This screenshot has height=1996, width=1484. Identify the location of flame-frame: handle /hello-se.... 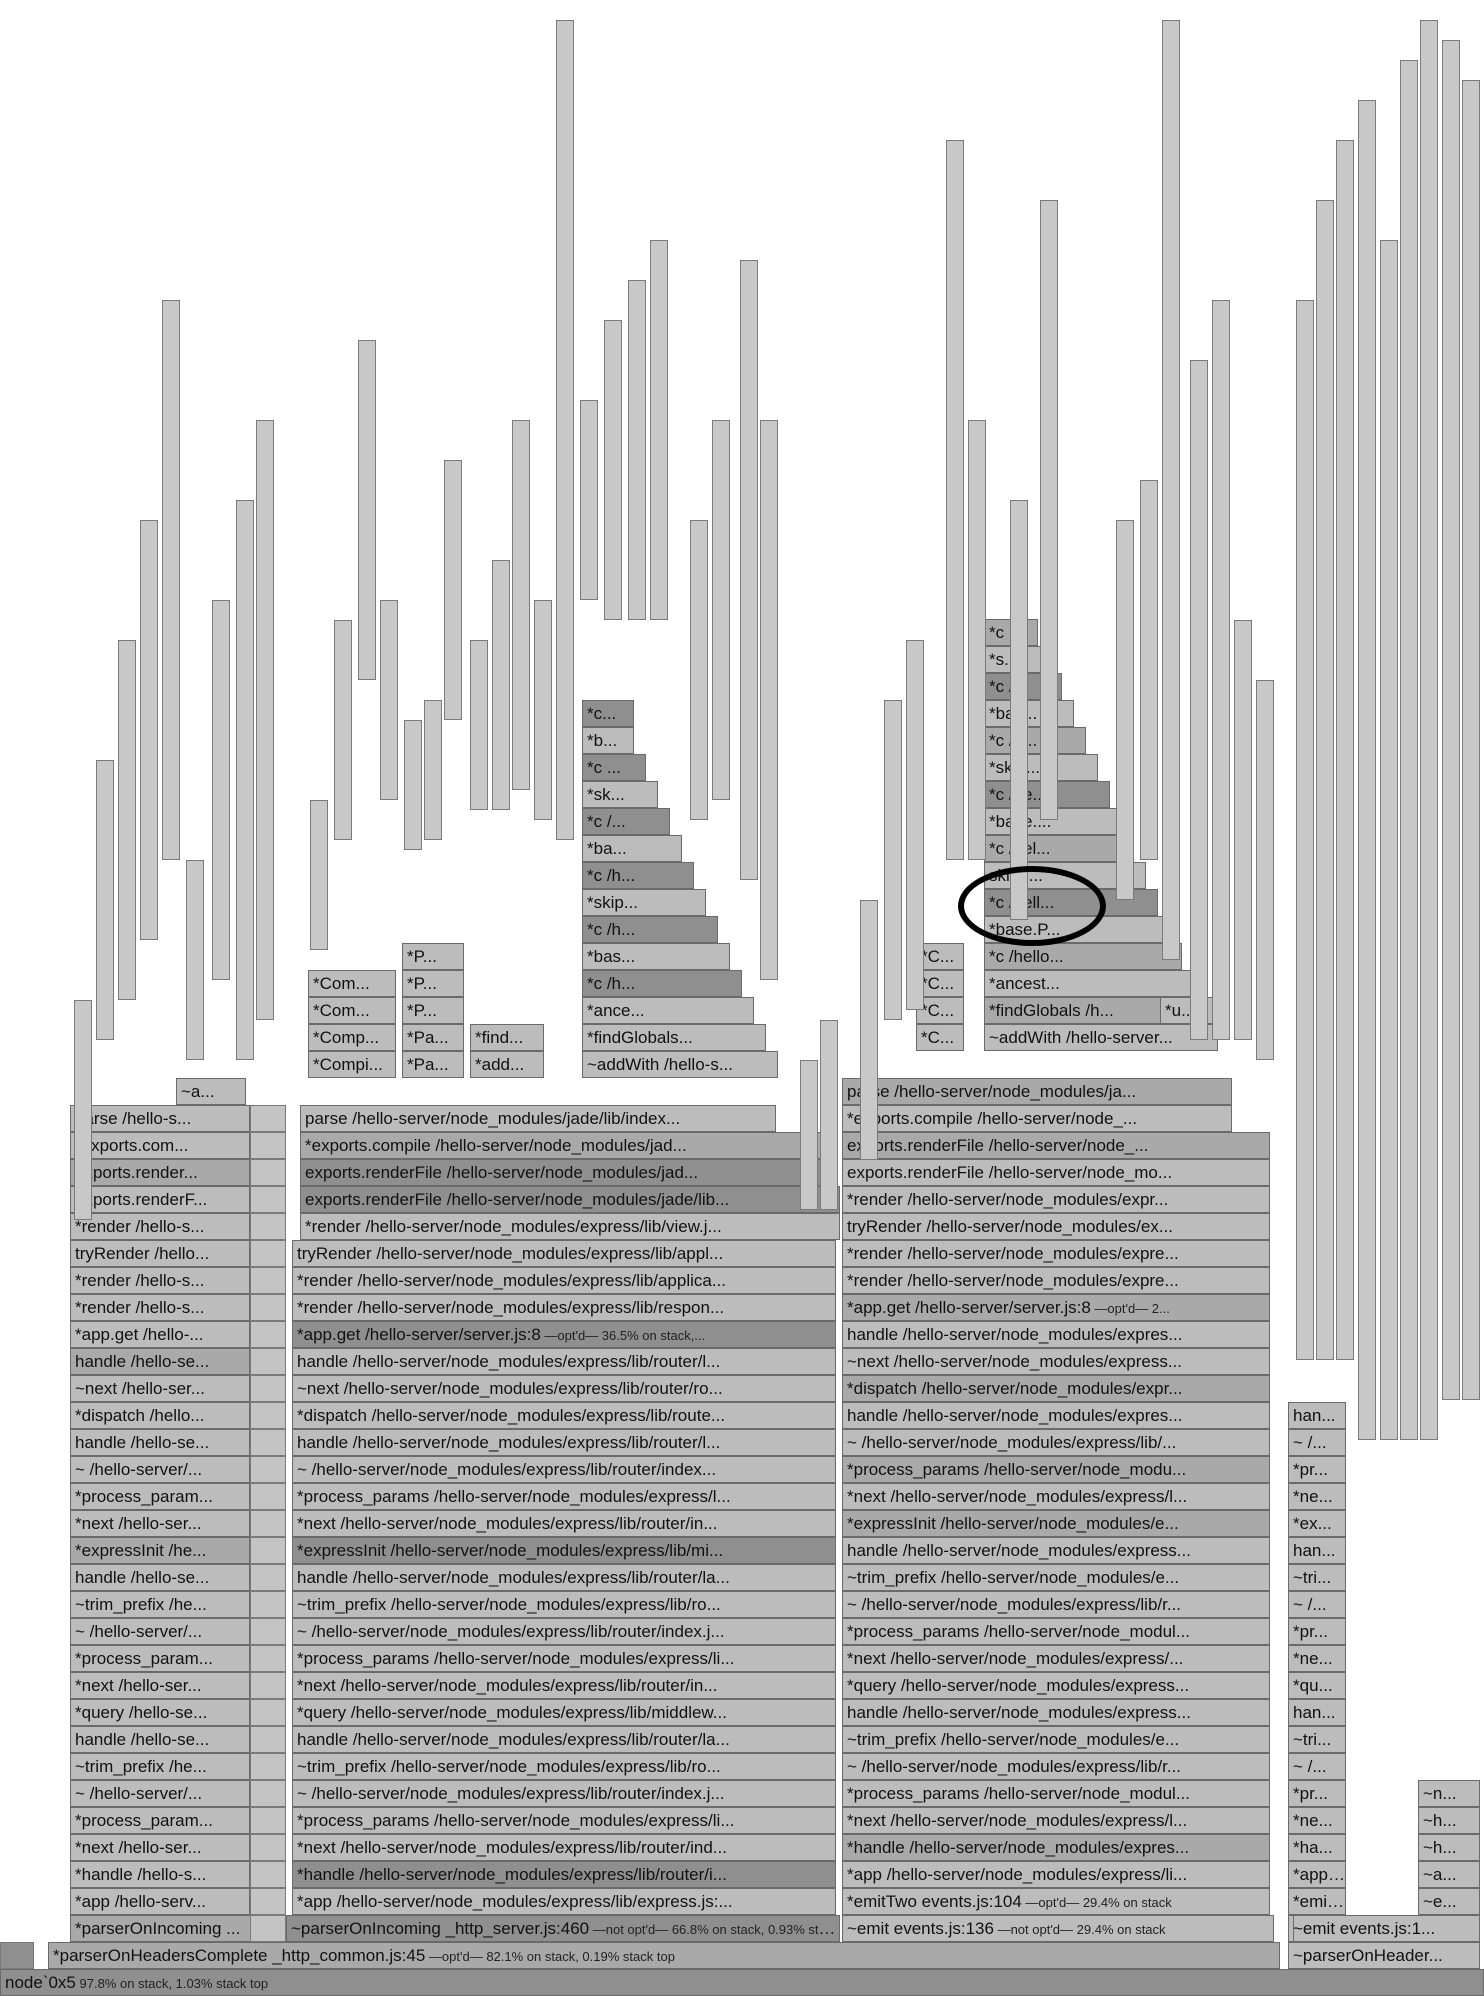
(160, 1739).